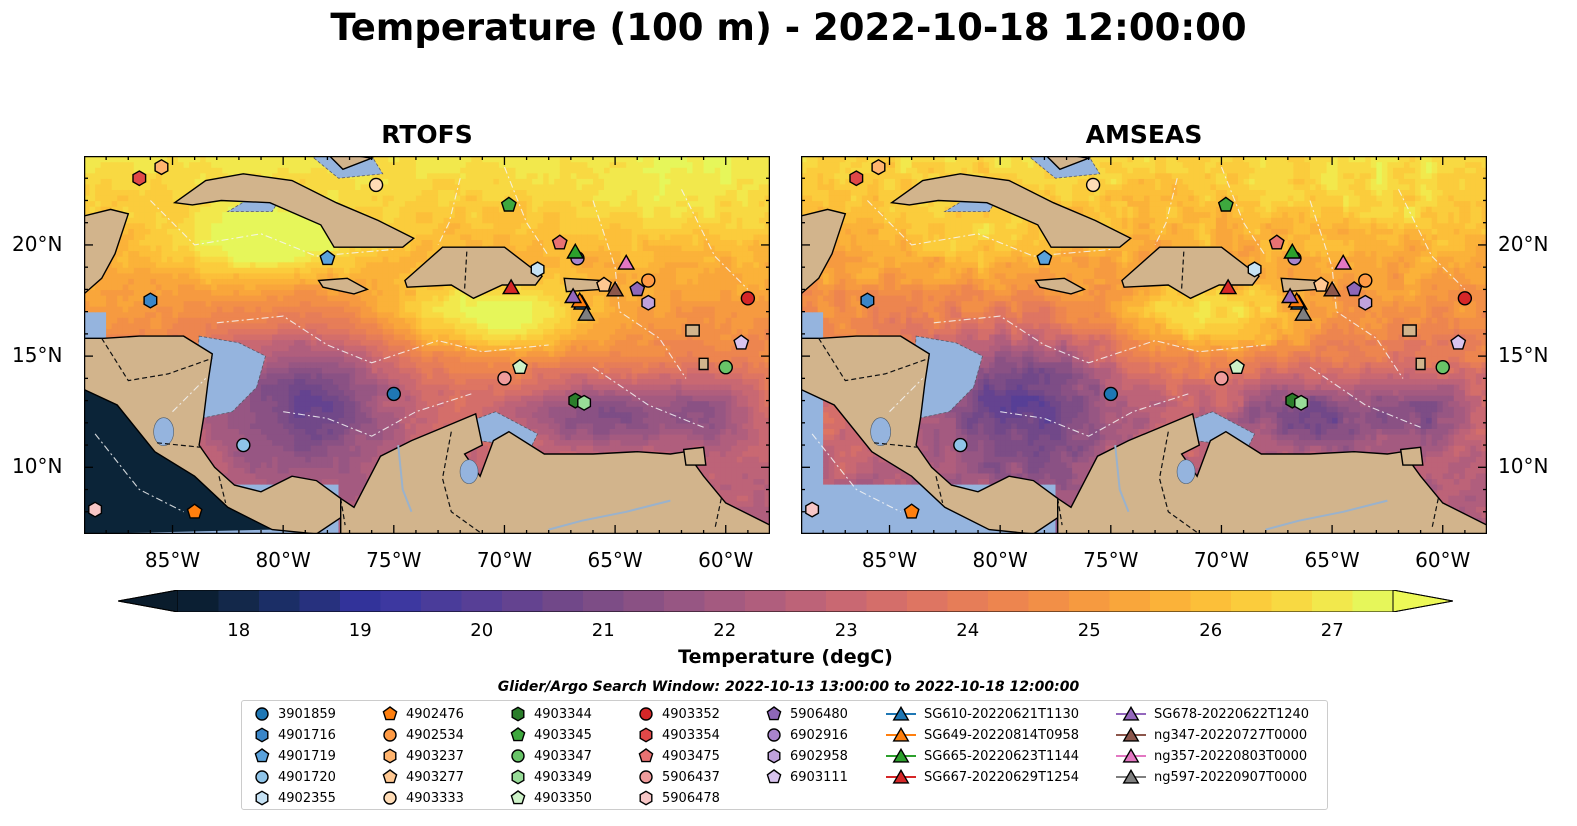 This screenshot has width=1577, height=826. What do you see at coordinates (1411, 456) in the screenshot?
I see `land-trinidad` at bounding box center [1411, 456].